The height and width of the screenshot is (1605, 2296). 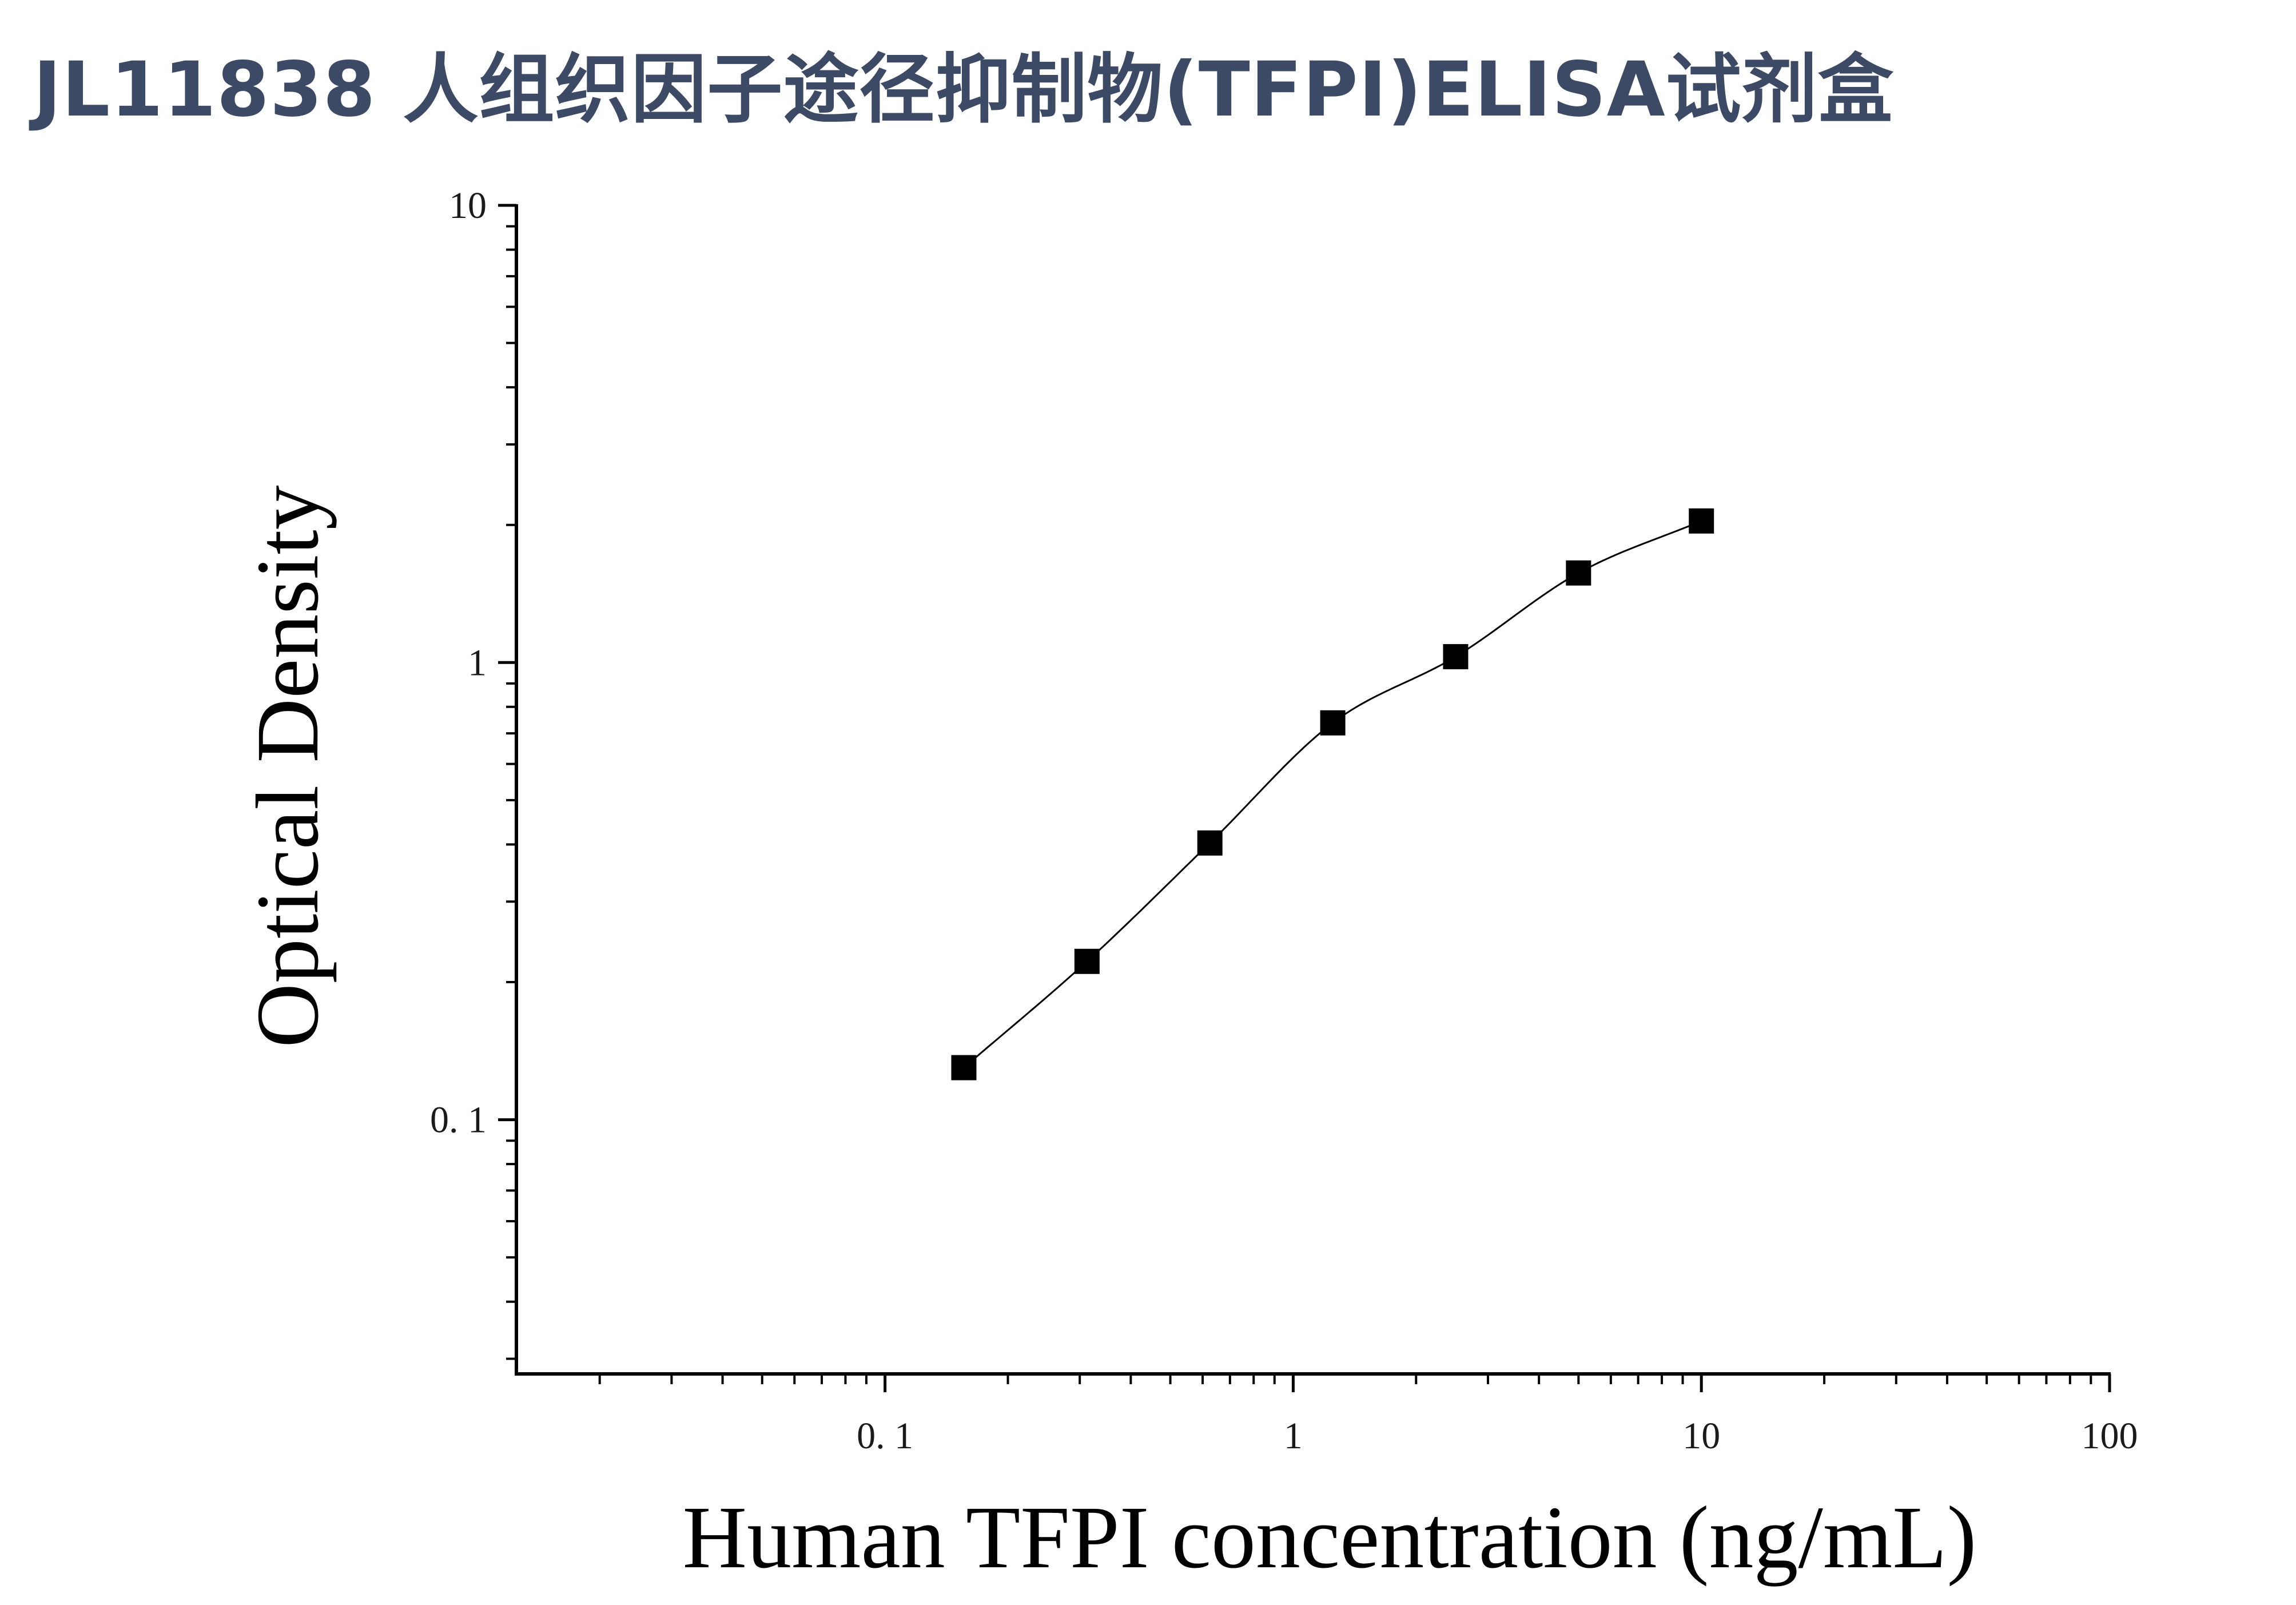 What do you see at coordinates (468, 206) in the screenshot?
I see `y-tick-label: 10` at bounding box center [468, 206].